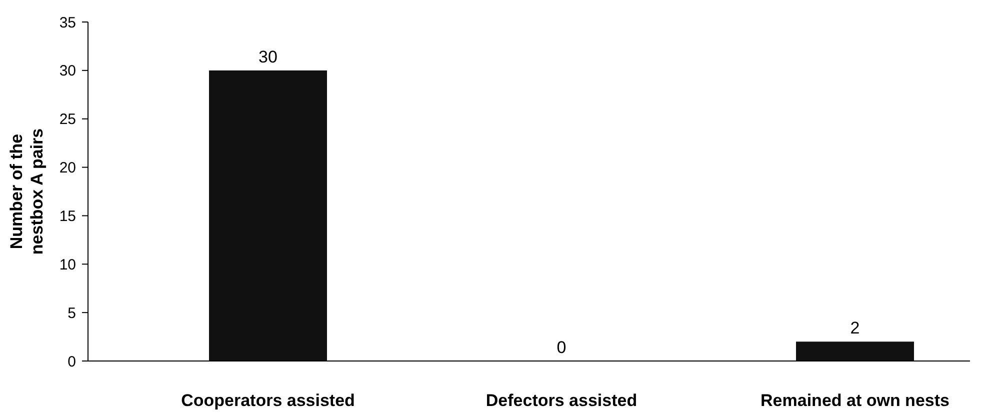  What do you see at coordinates (67, 216) in the screenshot?
I see `y-tick-label: 15` at bounding box center [67, 216].